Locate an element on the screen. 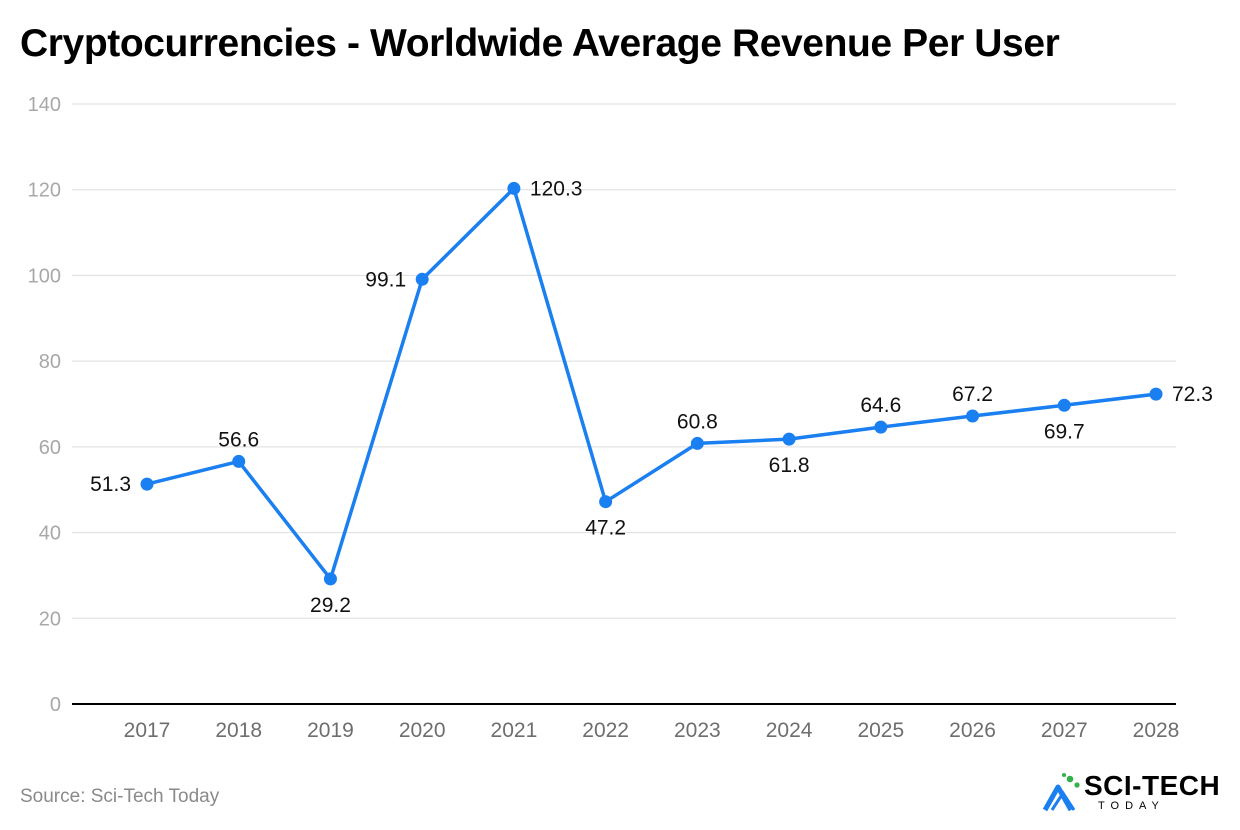 The image size is (1240, 830). data-label: 99.1 is located at coordinates (385, 279).